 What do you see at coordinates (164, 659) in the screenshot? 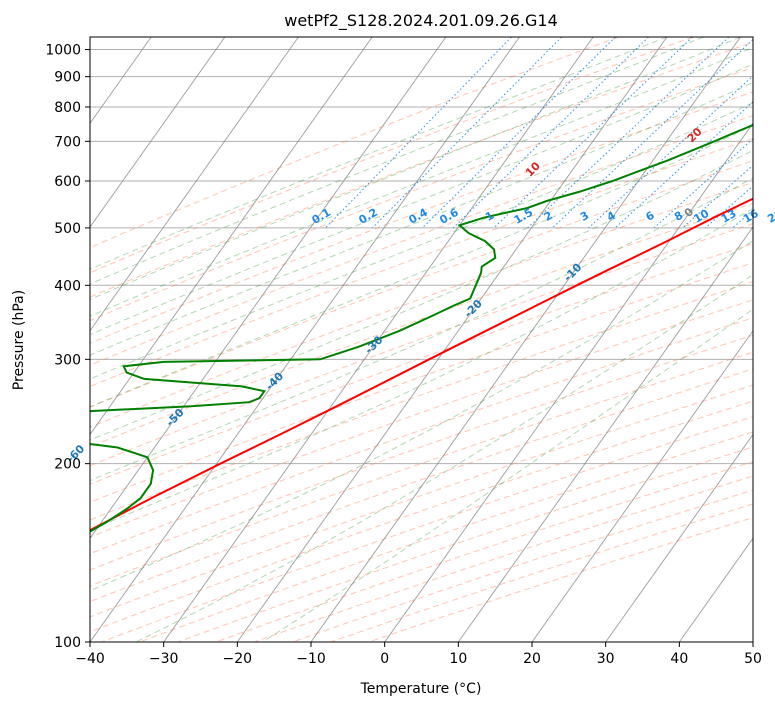
I see `x-tick-label: −30` at bounding box center [164, 659].